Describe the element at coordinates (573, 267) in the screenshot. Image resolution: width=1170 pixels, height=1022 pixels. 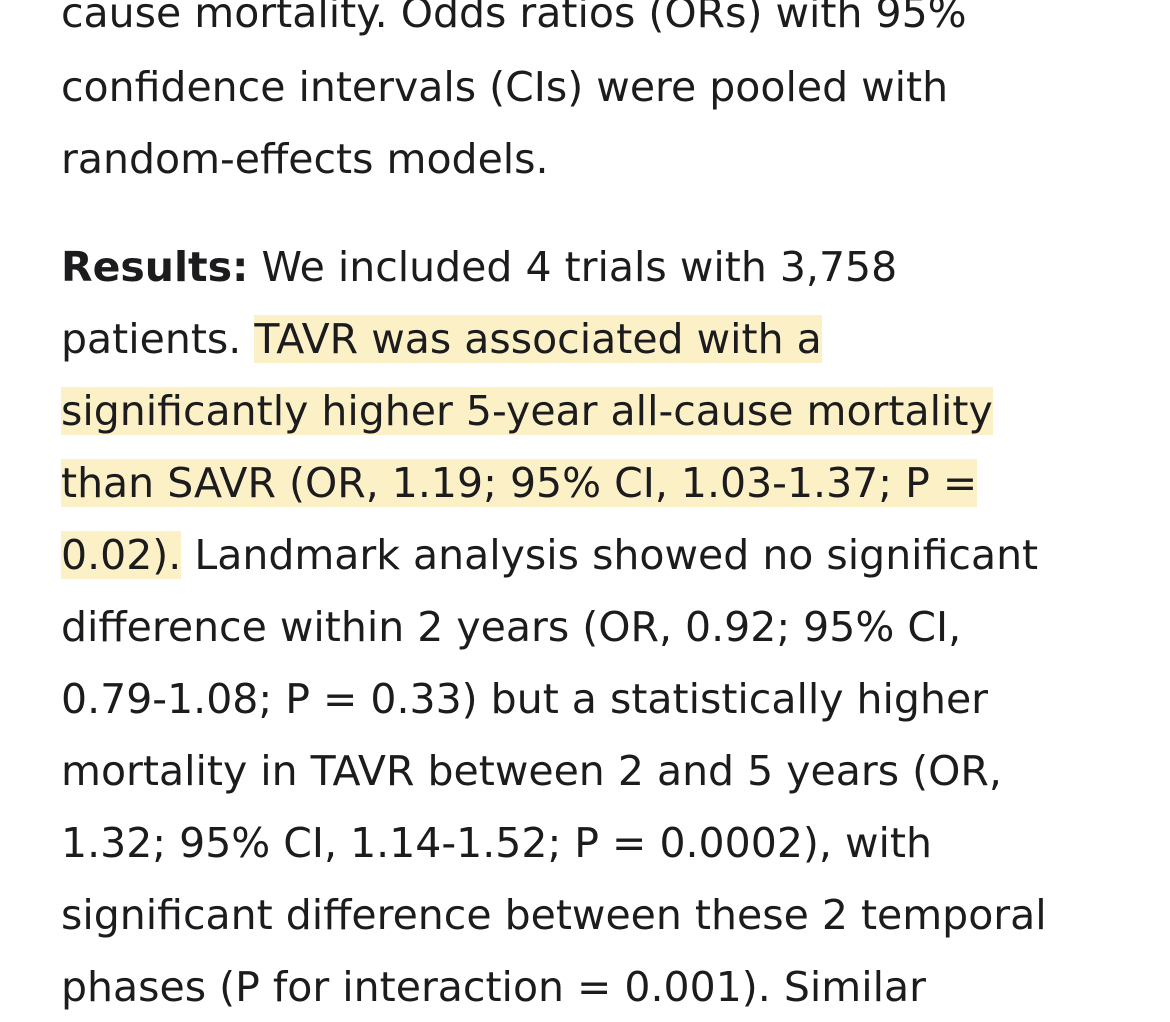
I see `results-text: We included 4 trials with 3,758` at that location.